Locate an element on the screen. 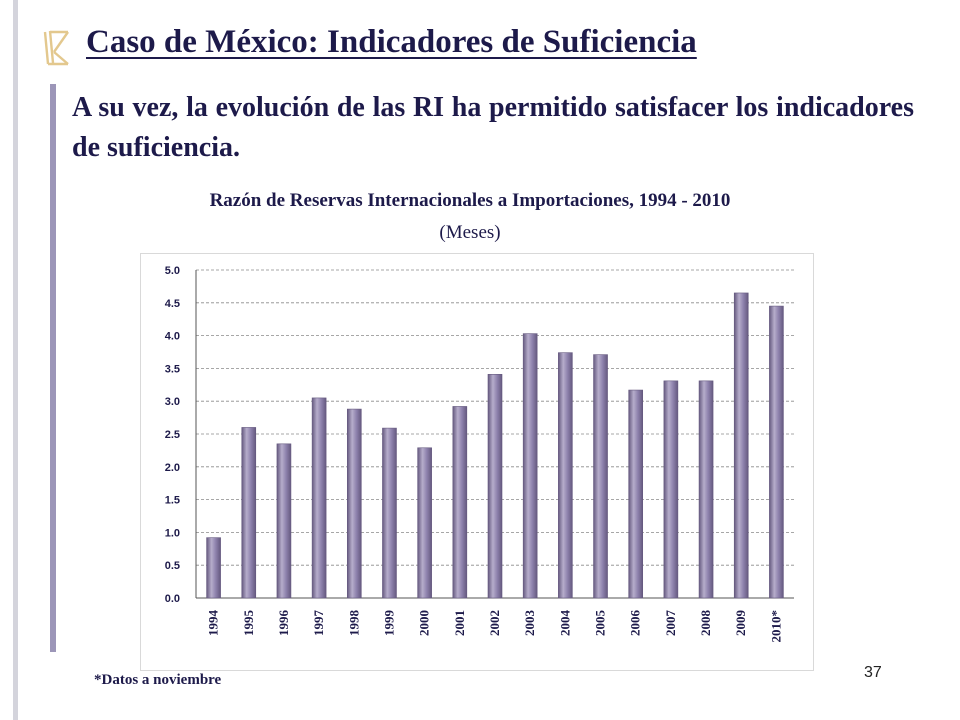 The height and width of the screenshot is (720, 960). y-tick-label: 2.5 is located at coordinates (172, 435).